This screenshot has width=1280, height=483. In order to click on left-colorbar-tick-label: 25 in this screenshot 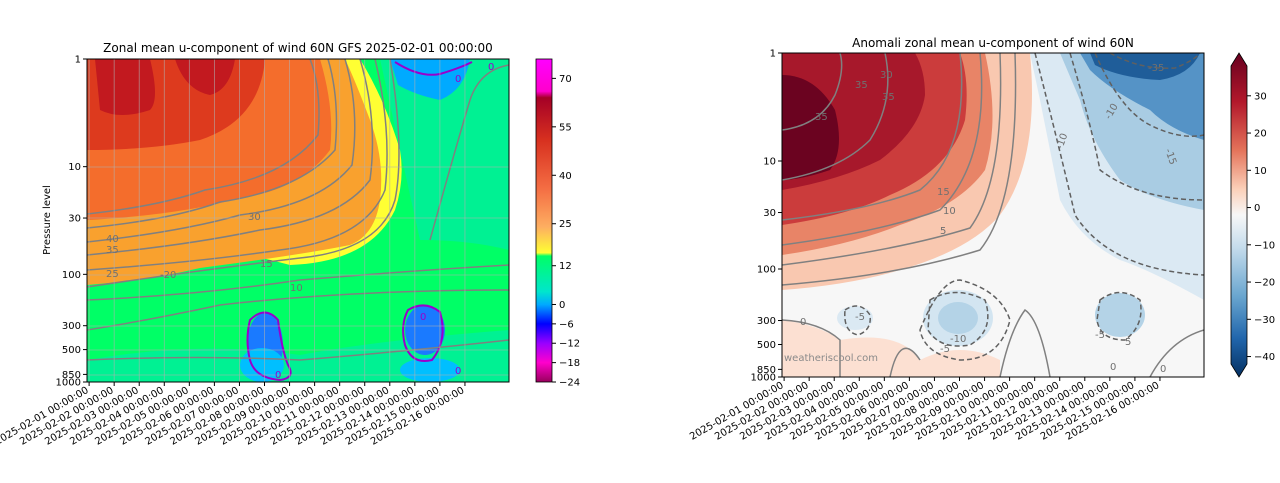, I will do `click(565, 224)`.